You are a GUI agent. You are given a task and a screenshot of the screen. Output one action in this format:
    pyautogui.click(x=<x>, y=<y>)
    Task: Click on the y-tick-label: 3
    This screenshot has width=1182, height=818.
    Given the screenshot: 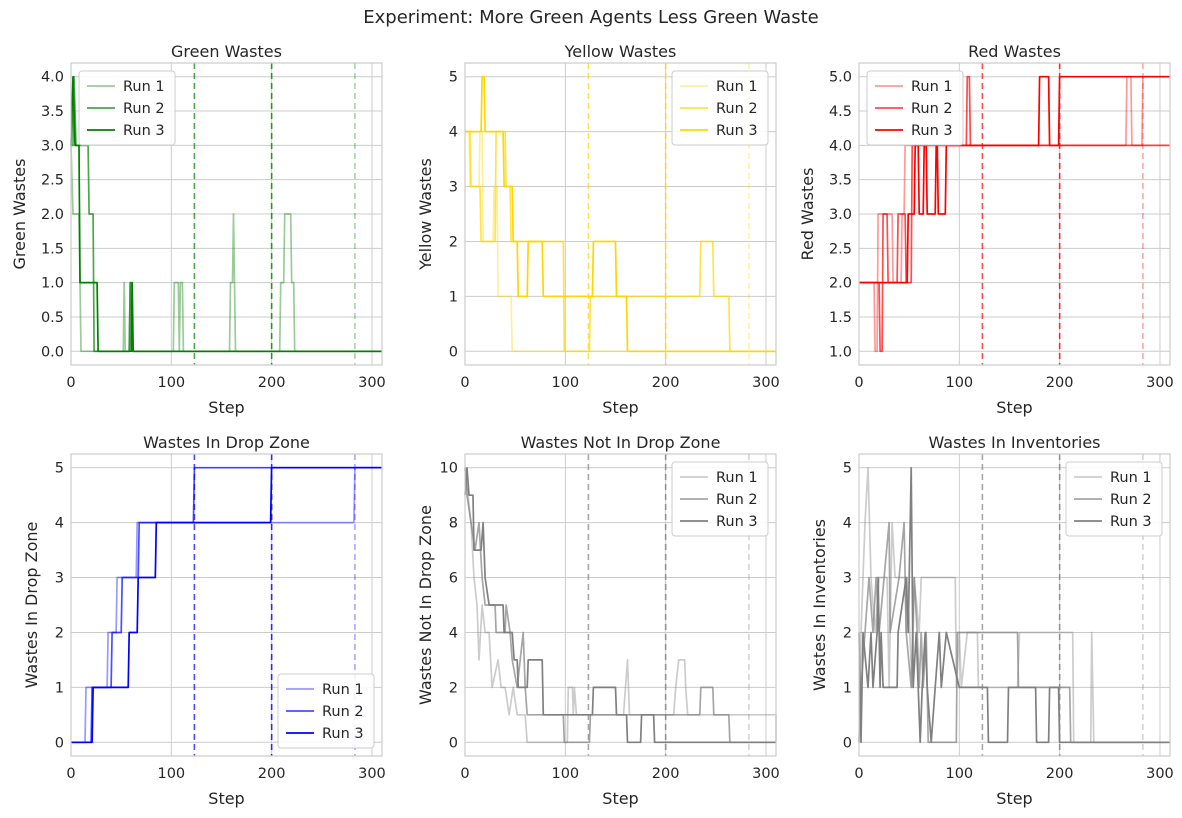 What is the action you would take?
    pyautogui.click(x=453, y=188)
    